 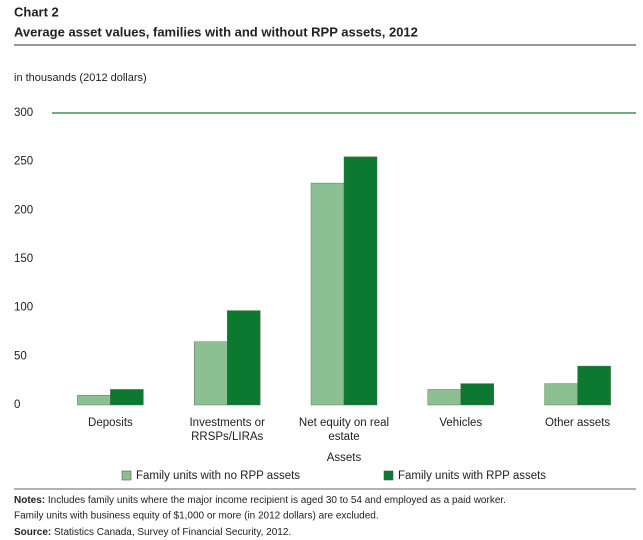 I want to click on y-tick-label: 50, so click(x=20, y=356).